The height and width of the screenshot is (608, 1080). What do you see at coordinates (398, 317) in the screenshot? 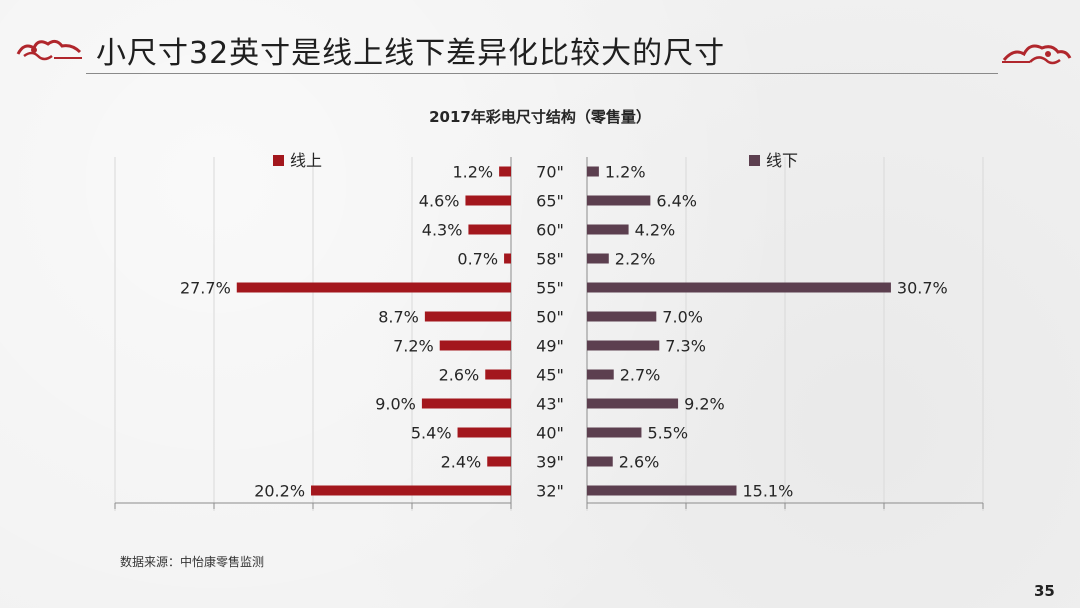
I see `data-label-online: 8.7%` at bounding box center [398, 317].